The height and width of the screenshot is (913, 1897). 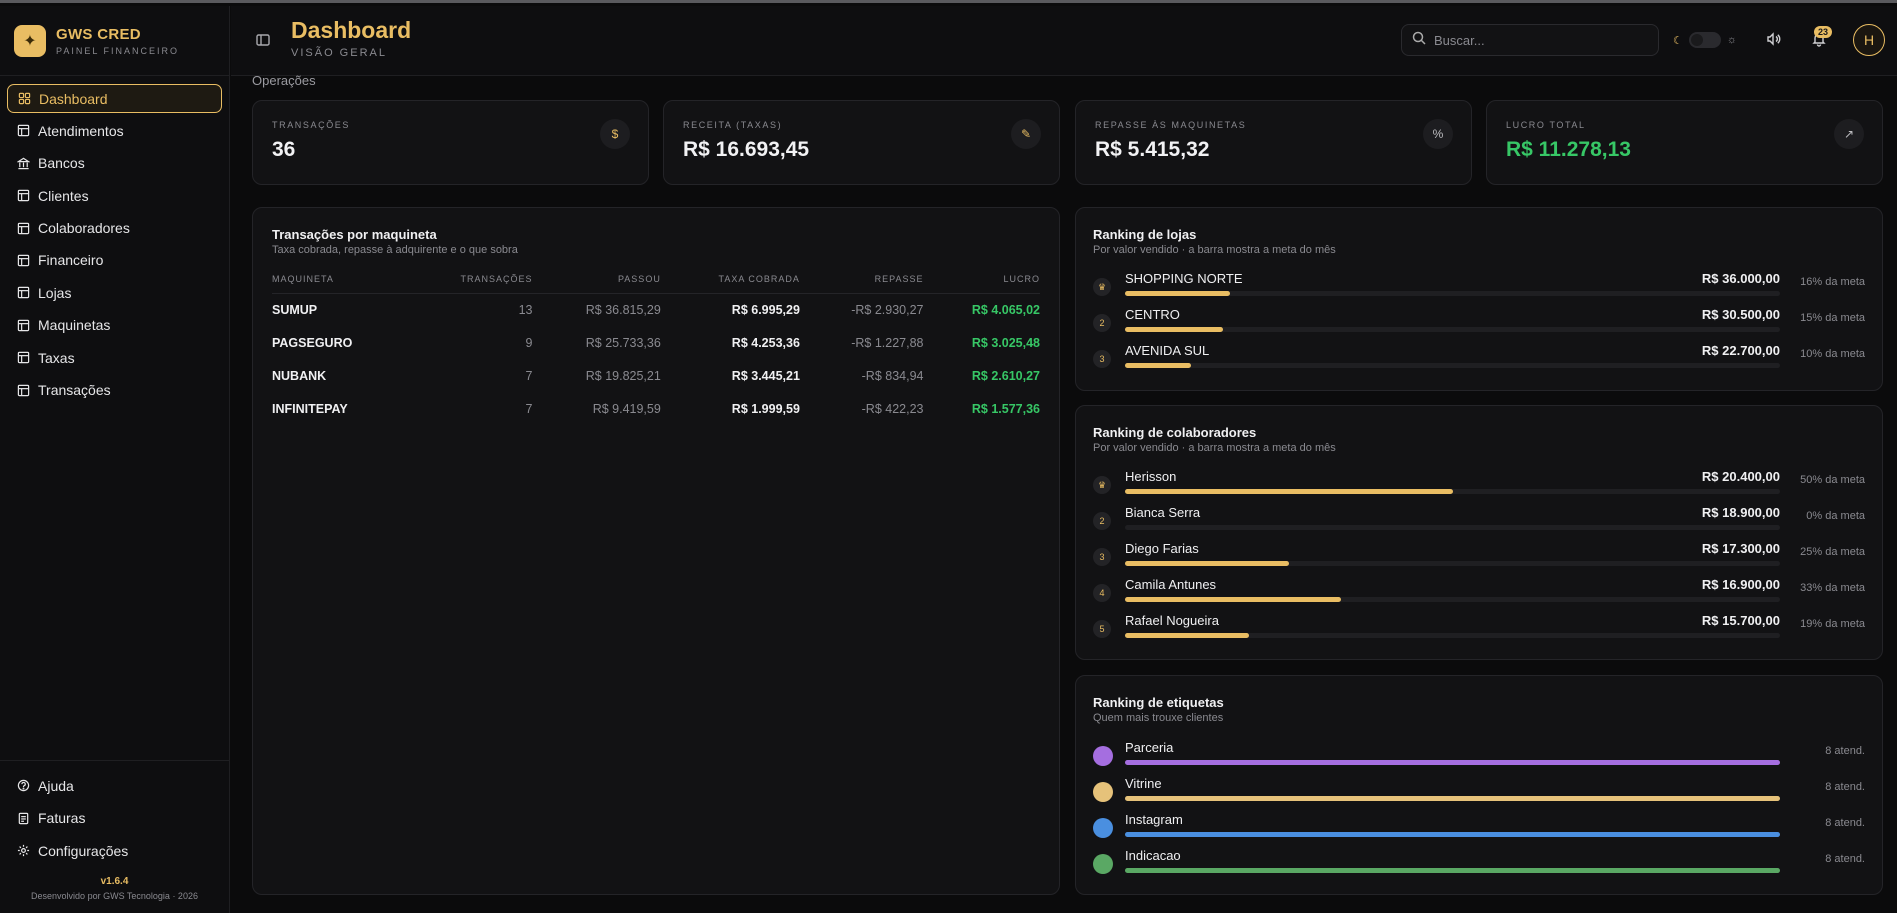 I want to click on search-input, so click(x=1544, y=40).